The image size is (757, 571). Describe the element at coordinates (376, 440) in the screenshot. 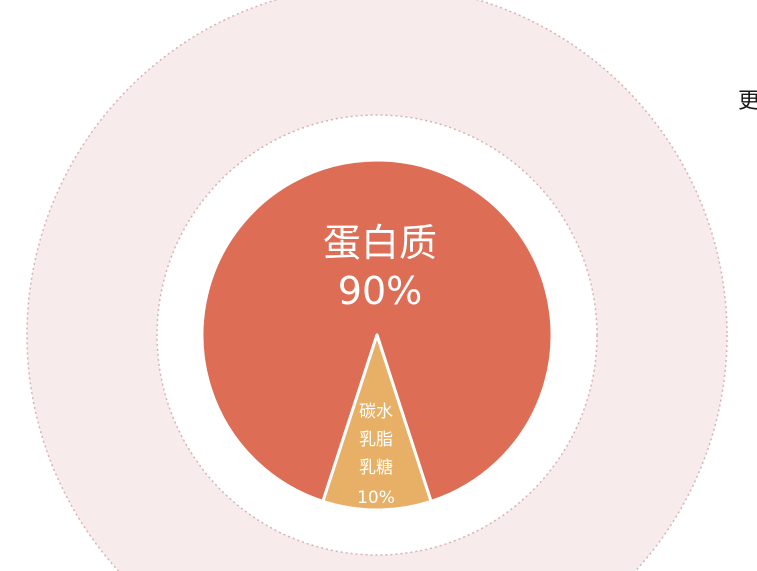

I see `milk-fat-label: 乳脂` at that location.